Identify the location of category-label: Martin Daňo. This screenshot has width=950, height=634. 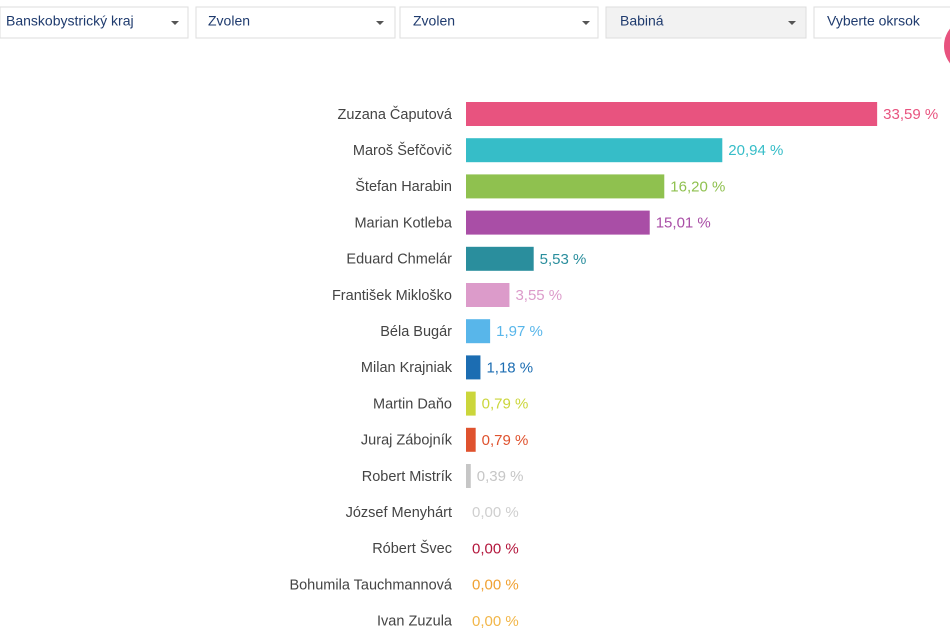
(412, 404).